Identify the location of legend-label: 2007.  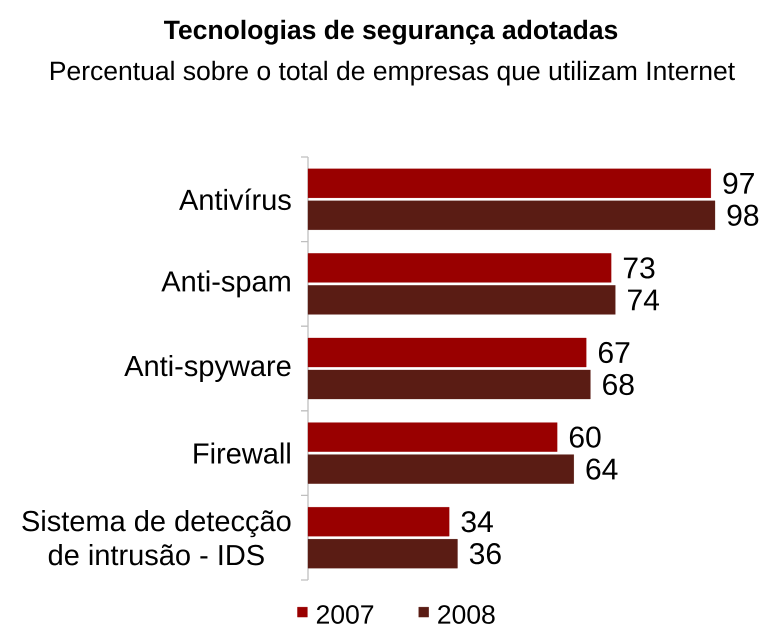
(345, 614).